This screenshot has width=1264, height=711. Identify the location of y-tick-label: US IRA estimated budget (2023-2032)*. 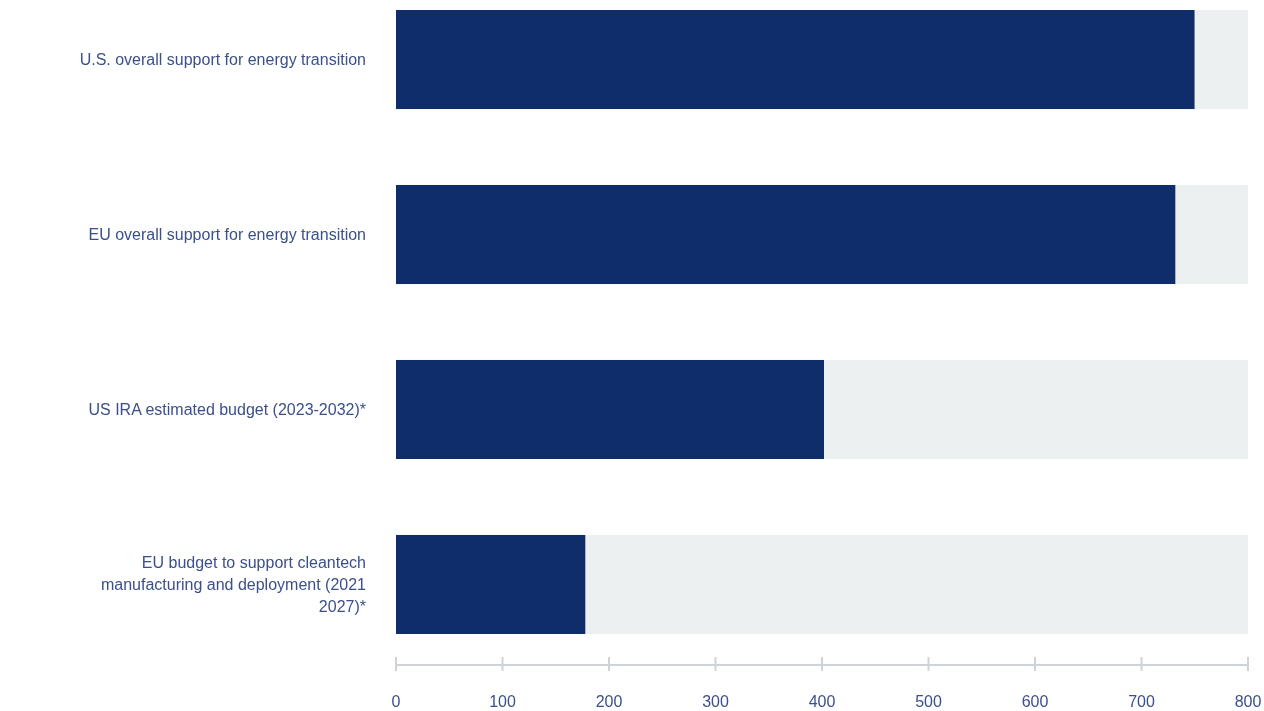
(227, 410).